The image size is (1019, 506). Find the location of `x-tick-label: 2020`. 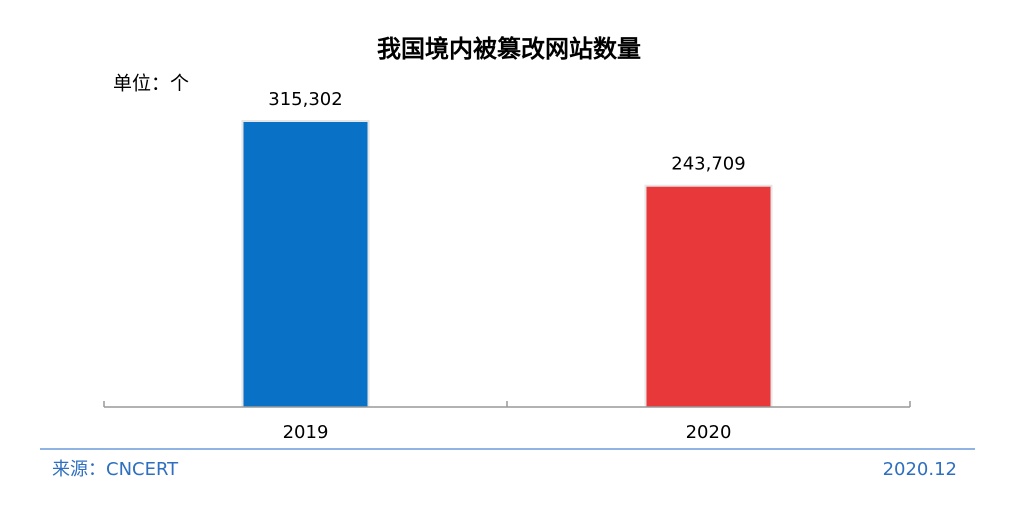

x-tick-label: 2020 is located at coordinates (709, 432).